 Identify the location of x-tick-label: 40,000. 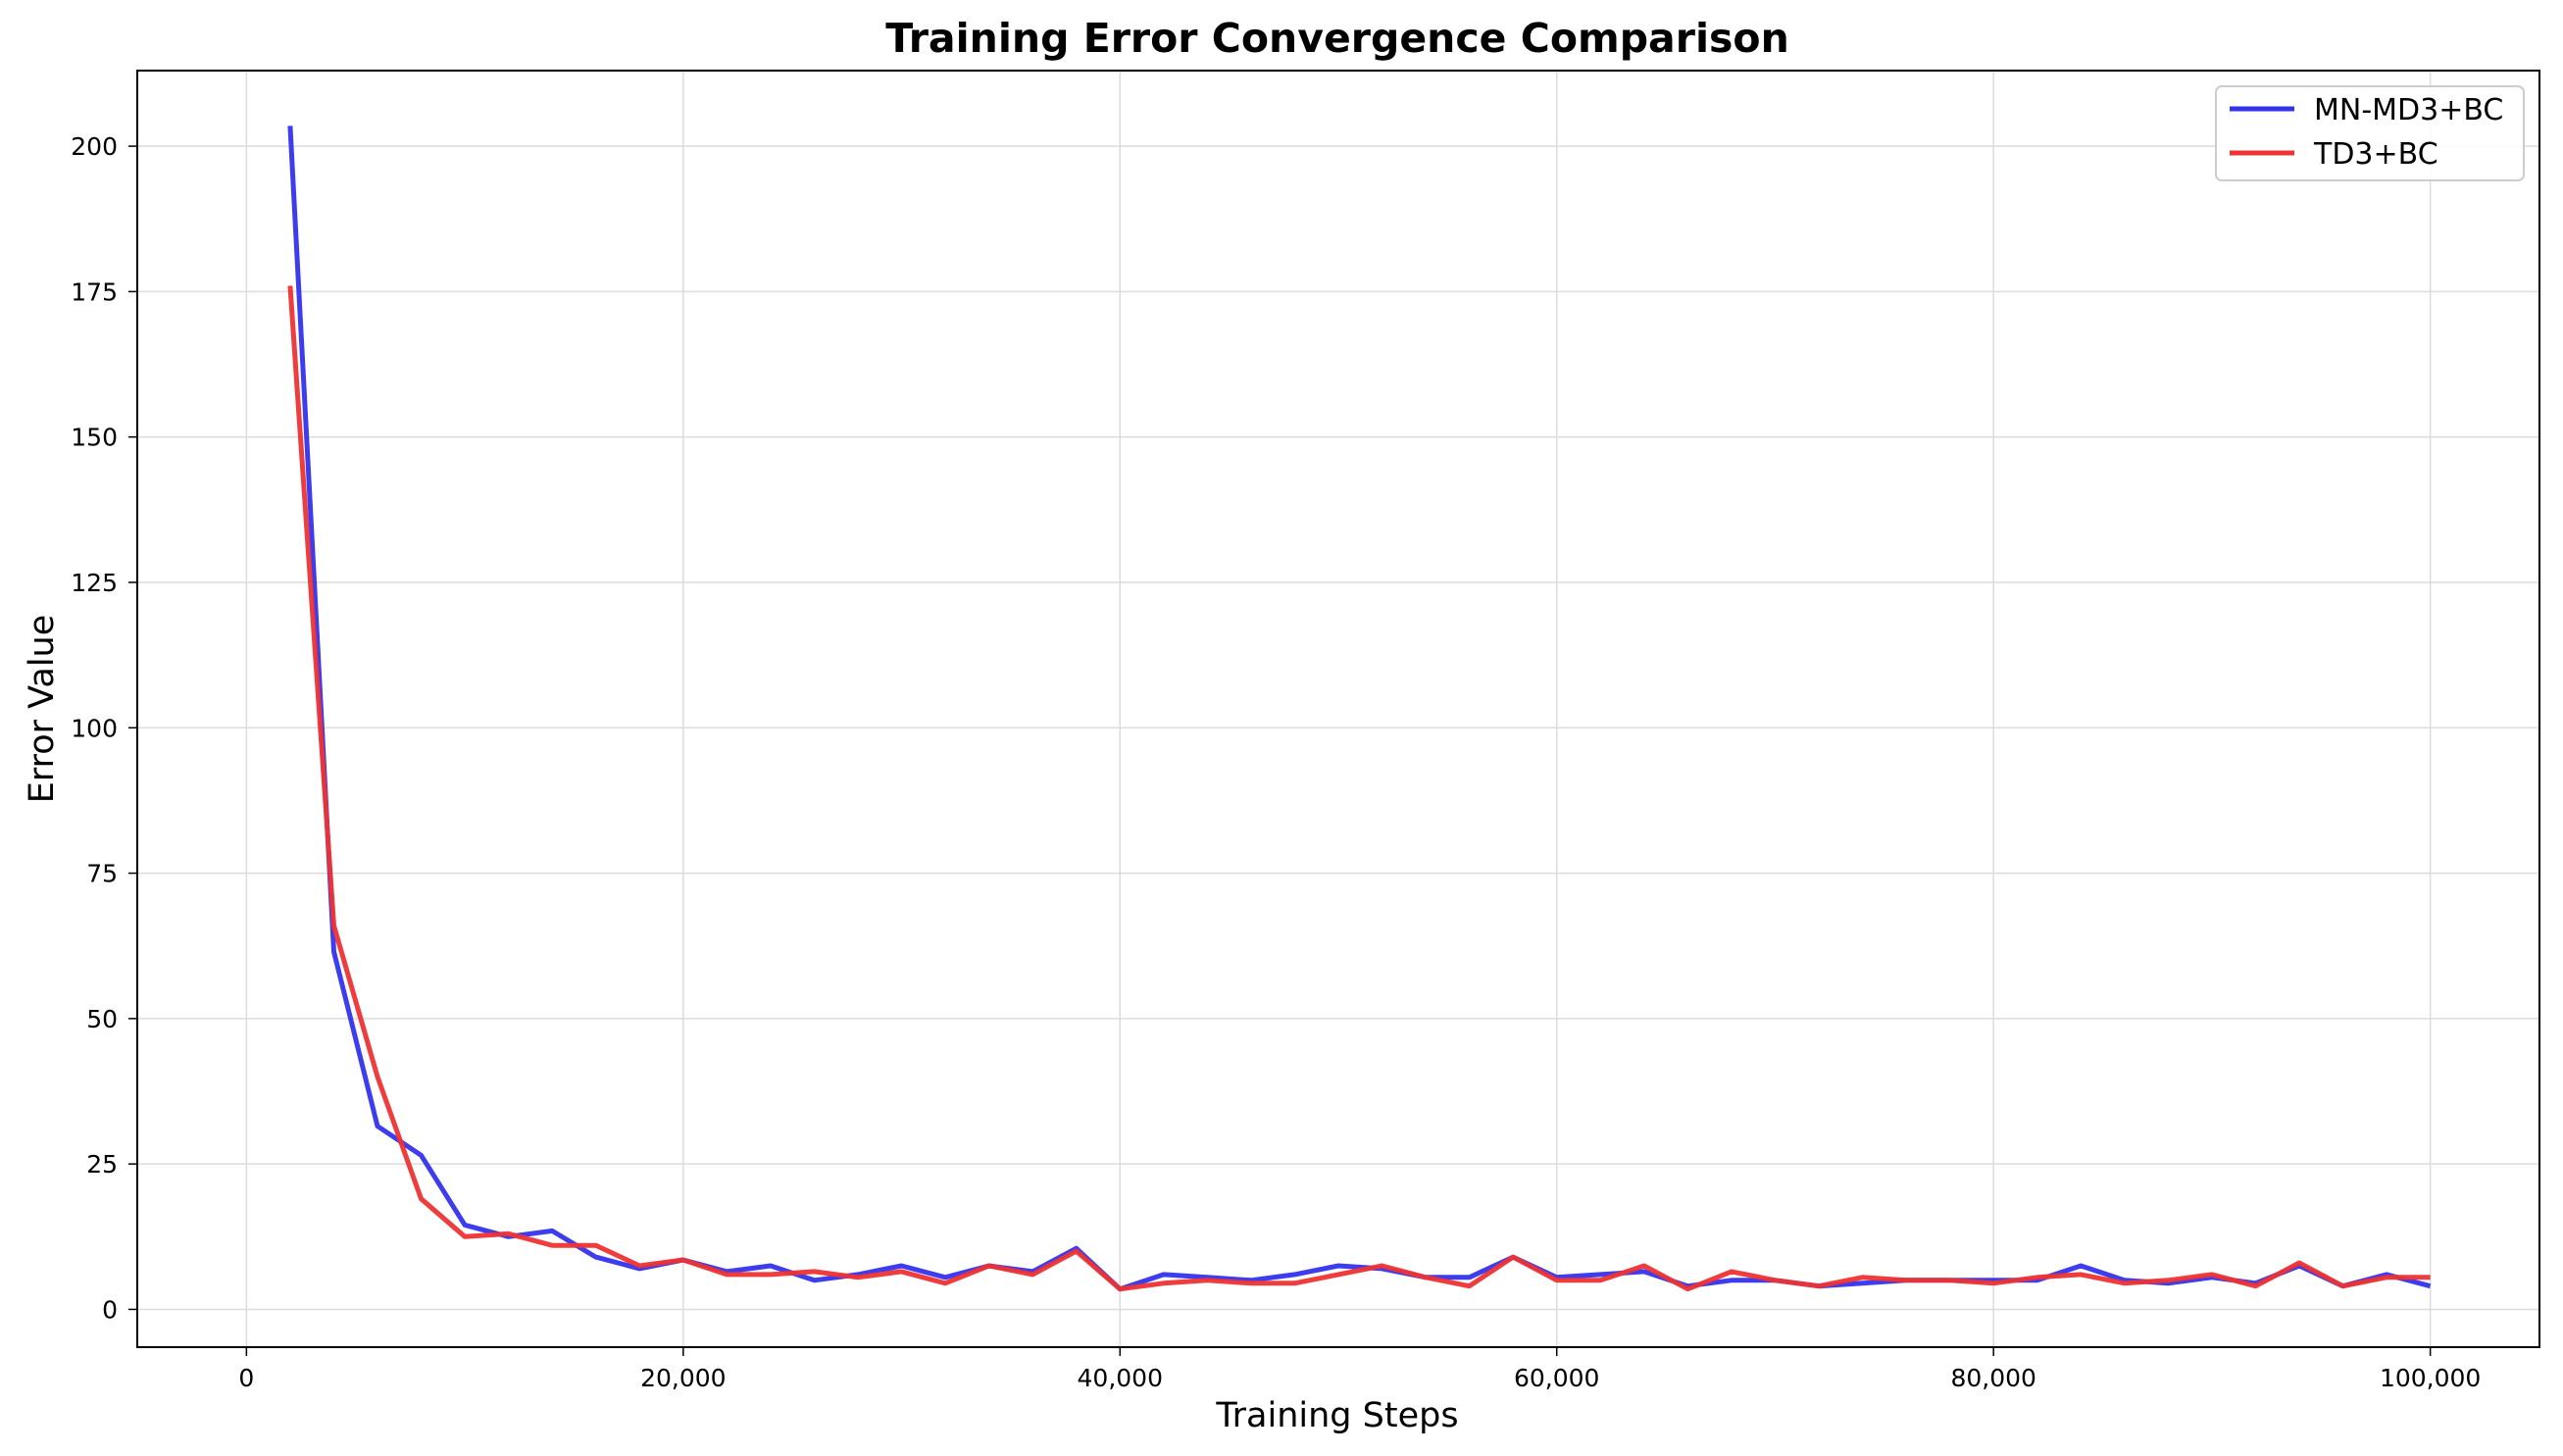
(1121, 1378).